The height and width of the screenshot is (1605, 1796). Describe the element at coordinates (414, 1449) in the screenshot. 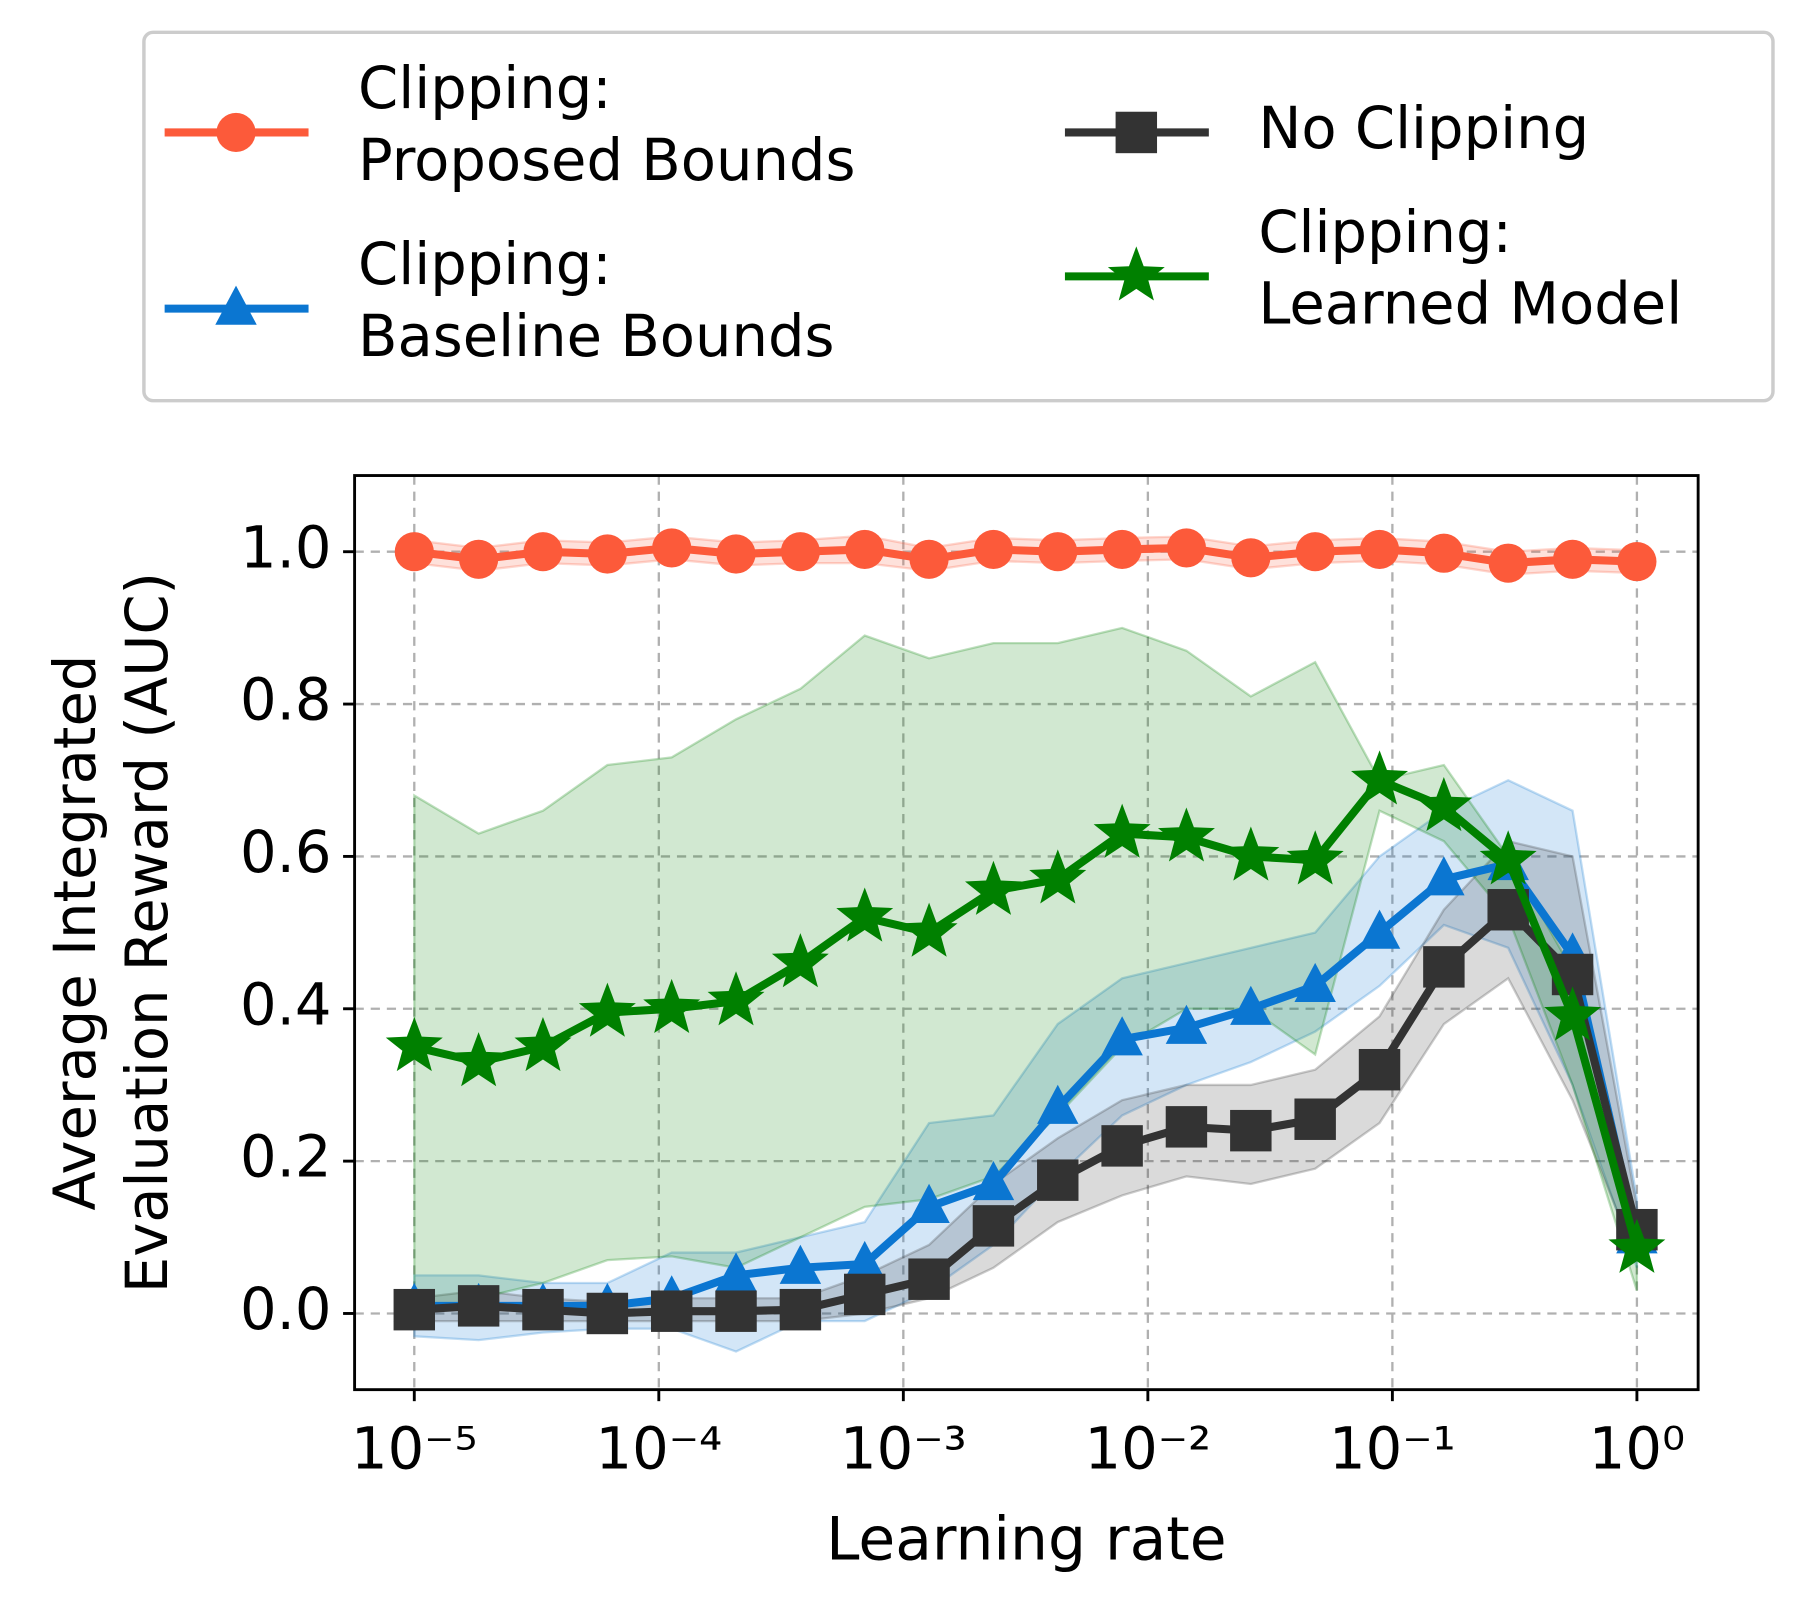

I see `x-tick-label: 10⁻⁵` at that location.